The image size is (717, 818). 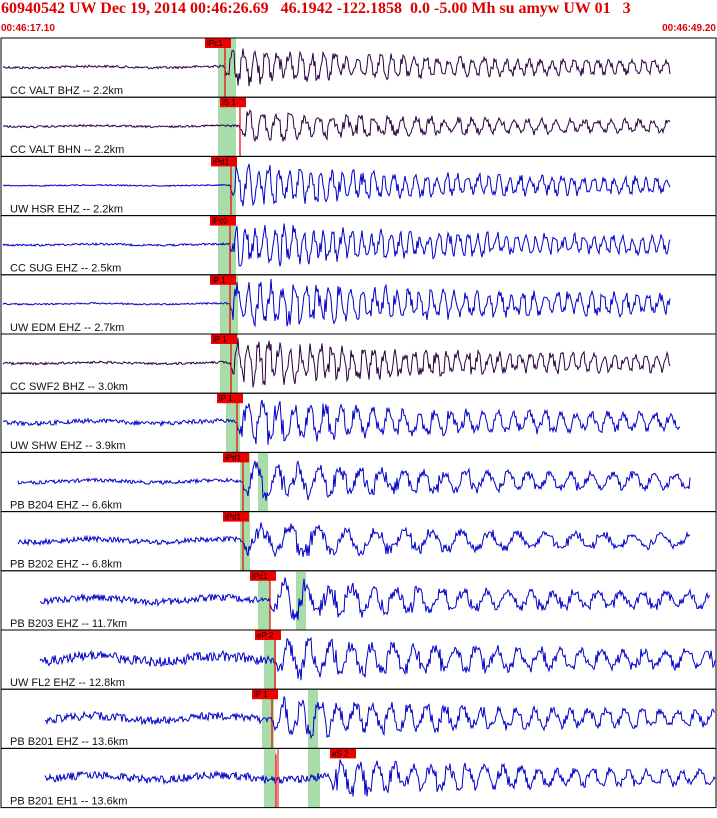 What do you see at coordinates (66, 209) in the screenshot?
I see `channel-label: UW HSR EHZ -- 2.2km` at bounding box center [66, 209].